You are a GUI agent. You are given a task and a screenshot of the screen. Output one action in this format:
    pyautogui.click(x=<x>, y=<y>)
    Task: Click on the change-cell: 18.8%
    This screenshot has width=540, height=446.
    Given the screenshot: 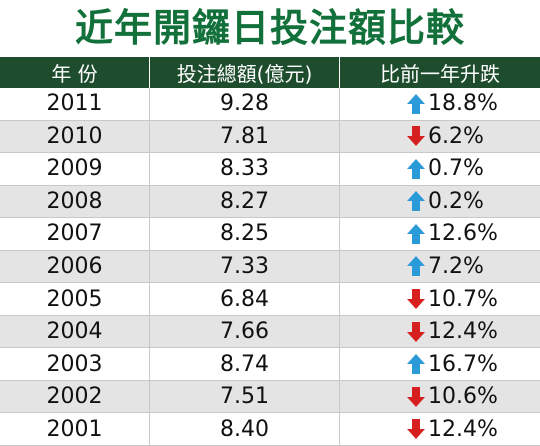 What is the action you would take?
    pyautogui.click(x=440, y=104)
    